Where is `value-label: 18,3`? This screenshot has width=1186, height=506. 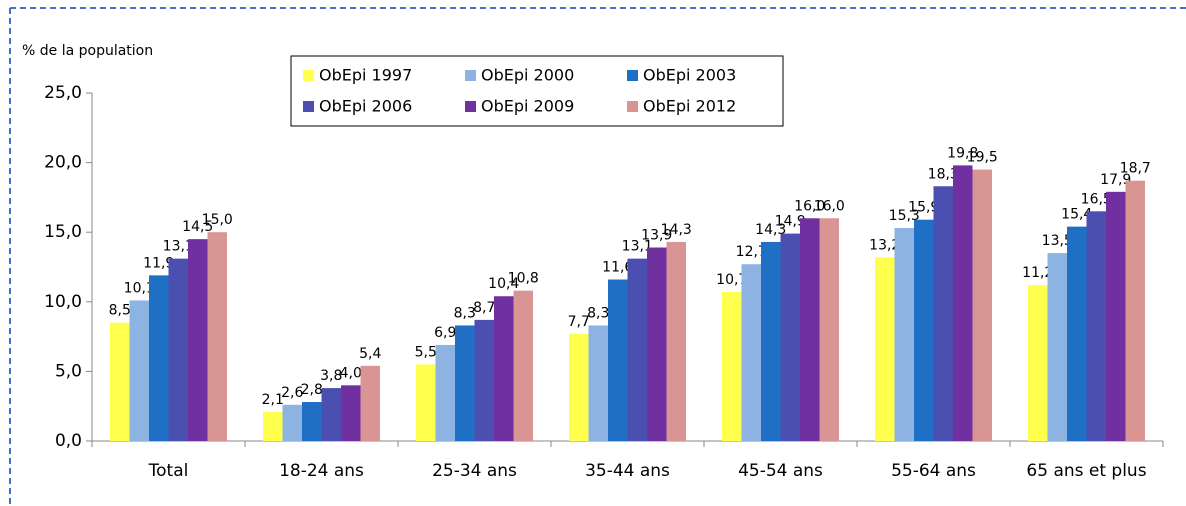 value-label: 18,3 is located at coordinates (943, 174).